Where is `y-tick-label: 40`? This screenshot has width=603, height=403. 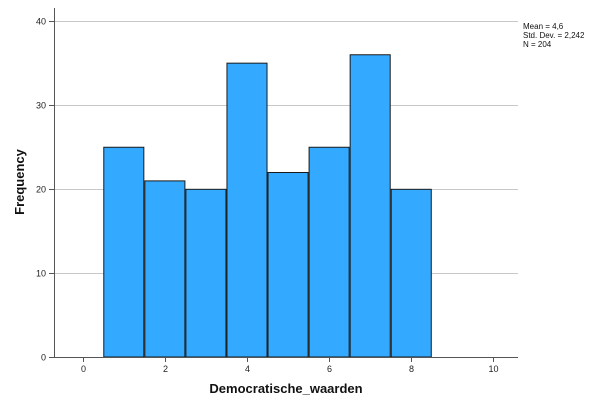 y-tick-label: 40 is located at coordinates (41, 22).